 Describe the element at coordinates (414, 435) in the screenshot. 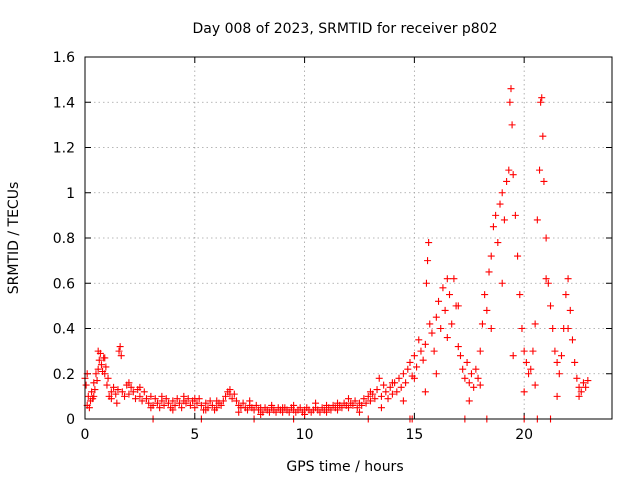

I see `x-tick-label: 15` at that location.